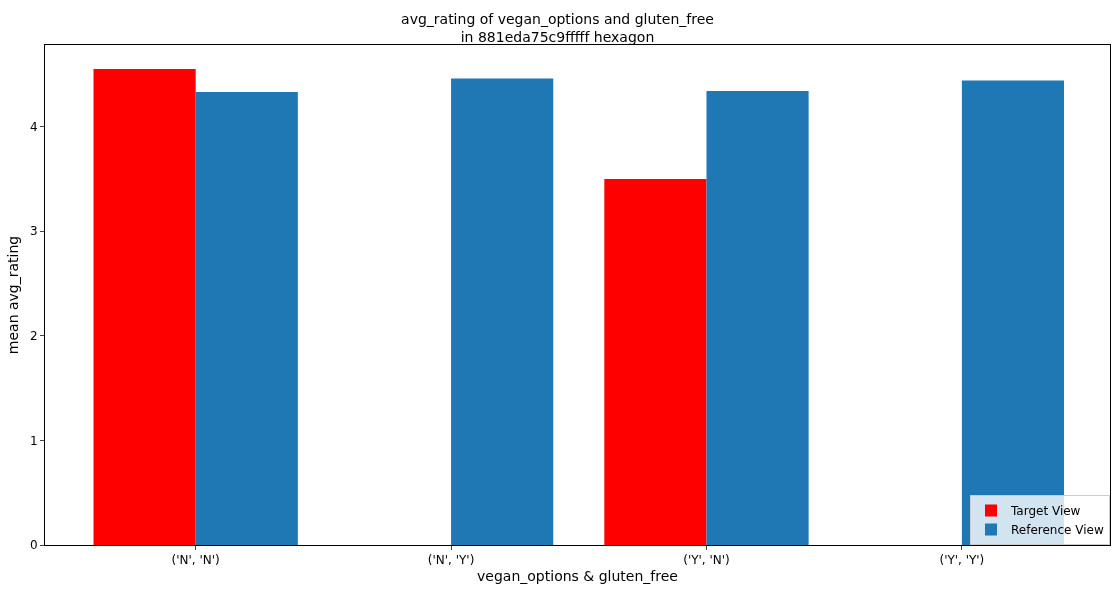 Image resolution: width=1115 pixels, height=590 pixels. I want to click on y-tick-label: 4, so click(33, 126).